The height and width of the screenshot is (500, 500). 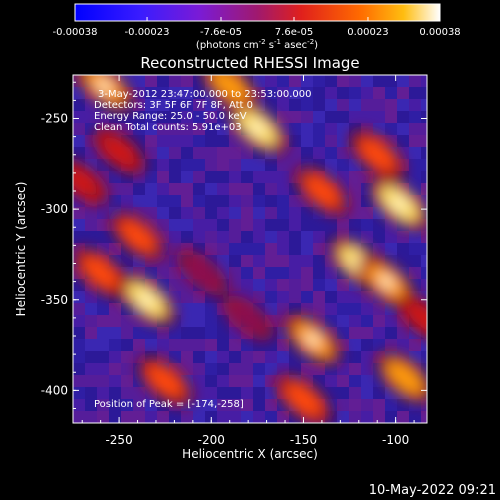 What do you see at coordinates (399, 204) in the screenshot?
I see `intensity-blob-core` at bounding box center [399, 204].